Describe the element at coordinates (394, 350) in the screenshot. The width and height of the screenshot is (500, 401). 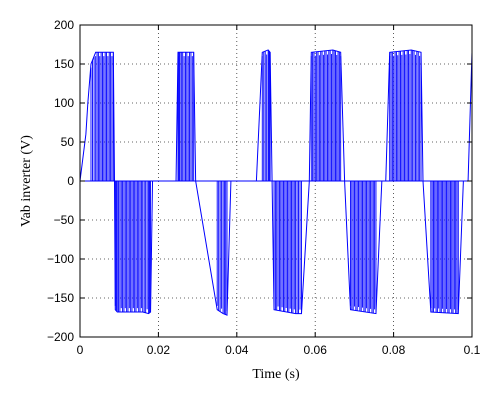
I see `x-tick-label: 0.08` at that location.